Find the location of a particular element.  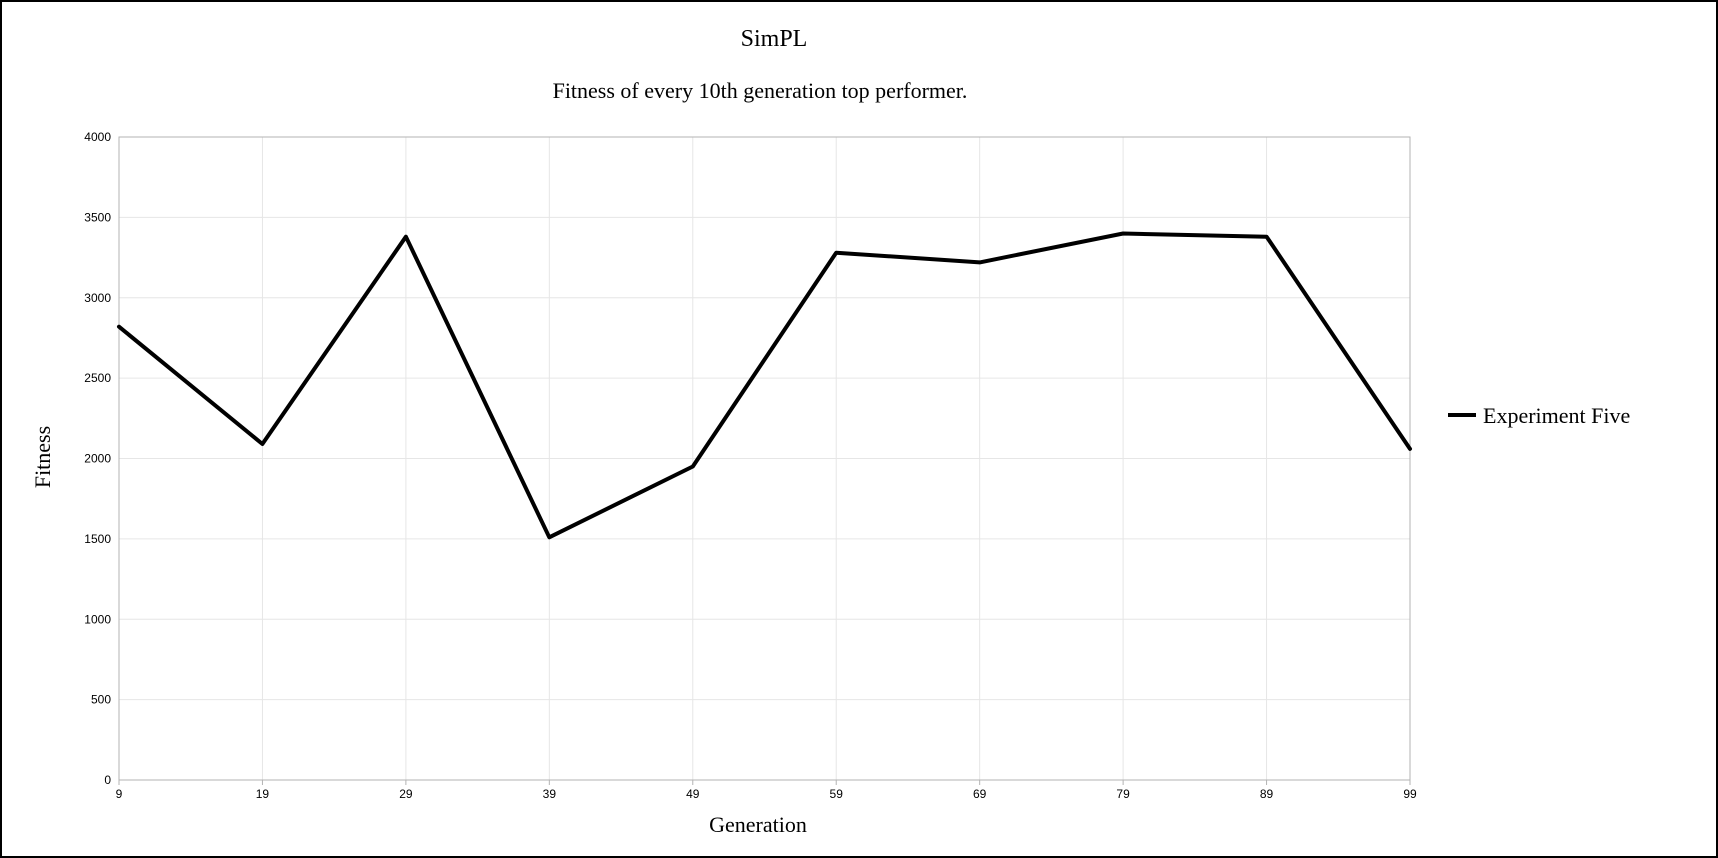

y-tick-label: 2000 is located at coordinates (97, 459).